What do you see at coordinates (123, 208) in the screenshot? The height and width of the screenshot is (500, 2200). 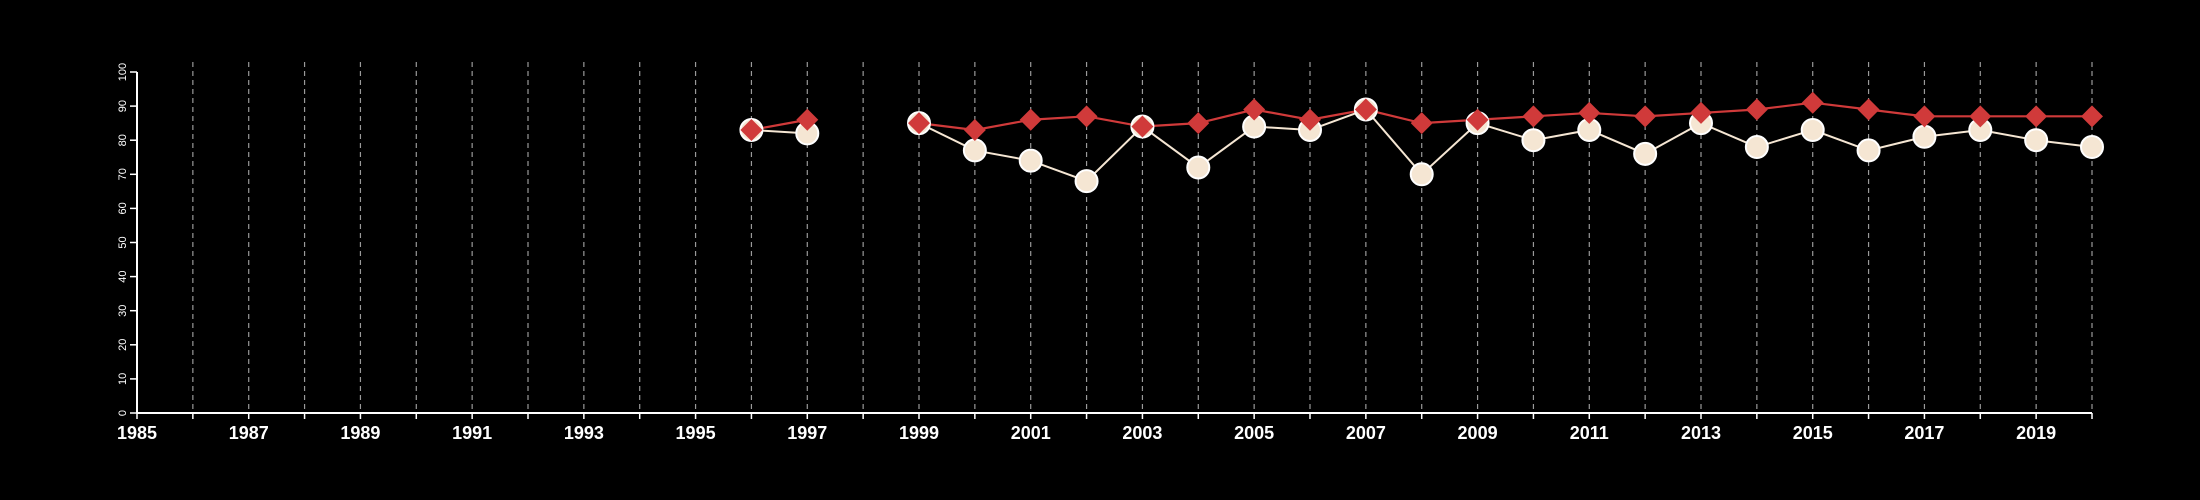 I see `y-tick-label: 60` at bounding box center [123, 208].